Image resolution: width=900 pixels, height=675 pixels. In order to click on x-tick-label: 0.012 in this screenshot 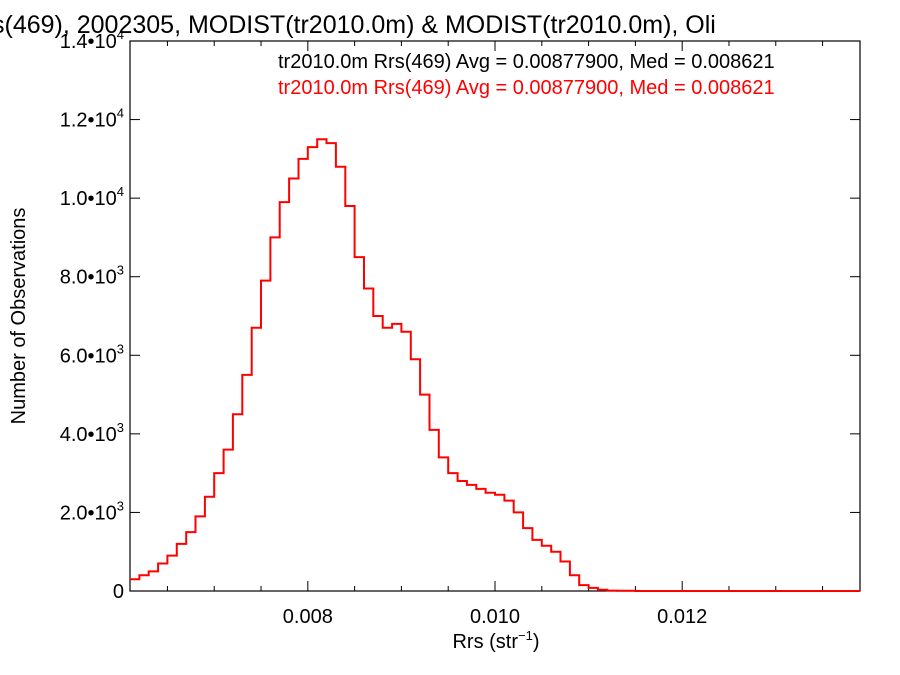, I will do `click(682, 617)`.